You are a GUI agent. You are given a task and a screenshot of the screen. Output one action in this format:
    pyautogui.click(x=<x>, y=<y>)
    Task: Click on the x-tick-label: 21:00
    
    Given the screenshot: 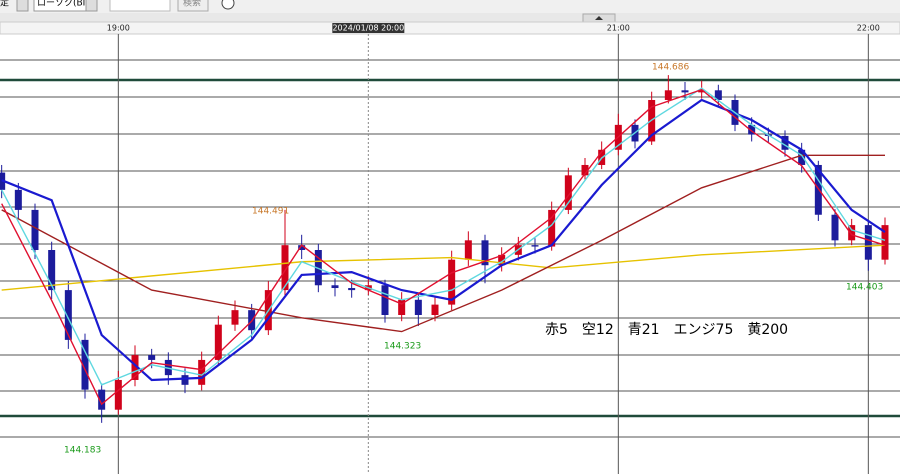 What is the action you would take?
    pyautogui.click(x=618, y=28)
    